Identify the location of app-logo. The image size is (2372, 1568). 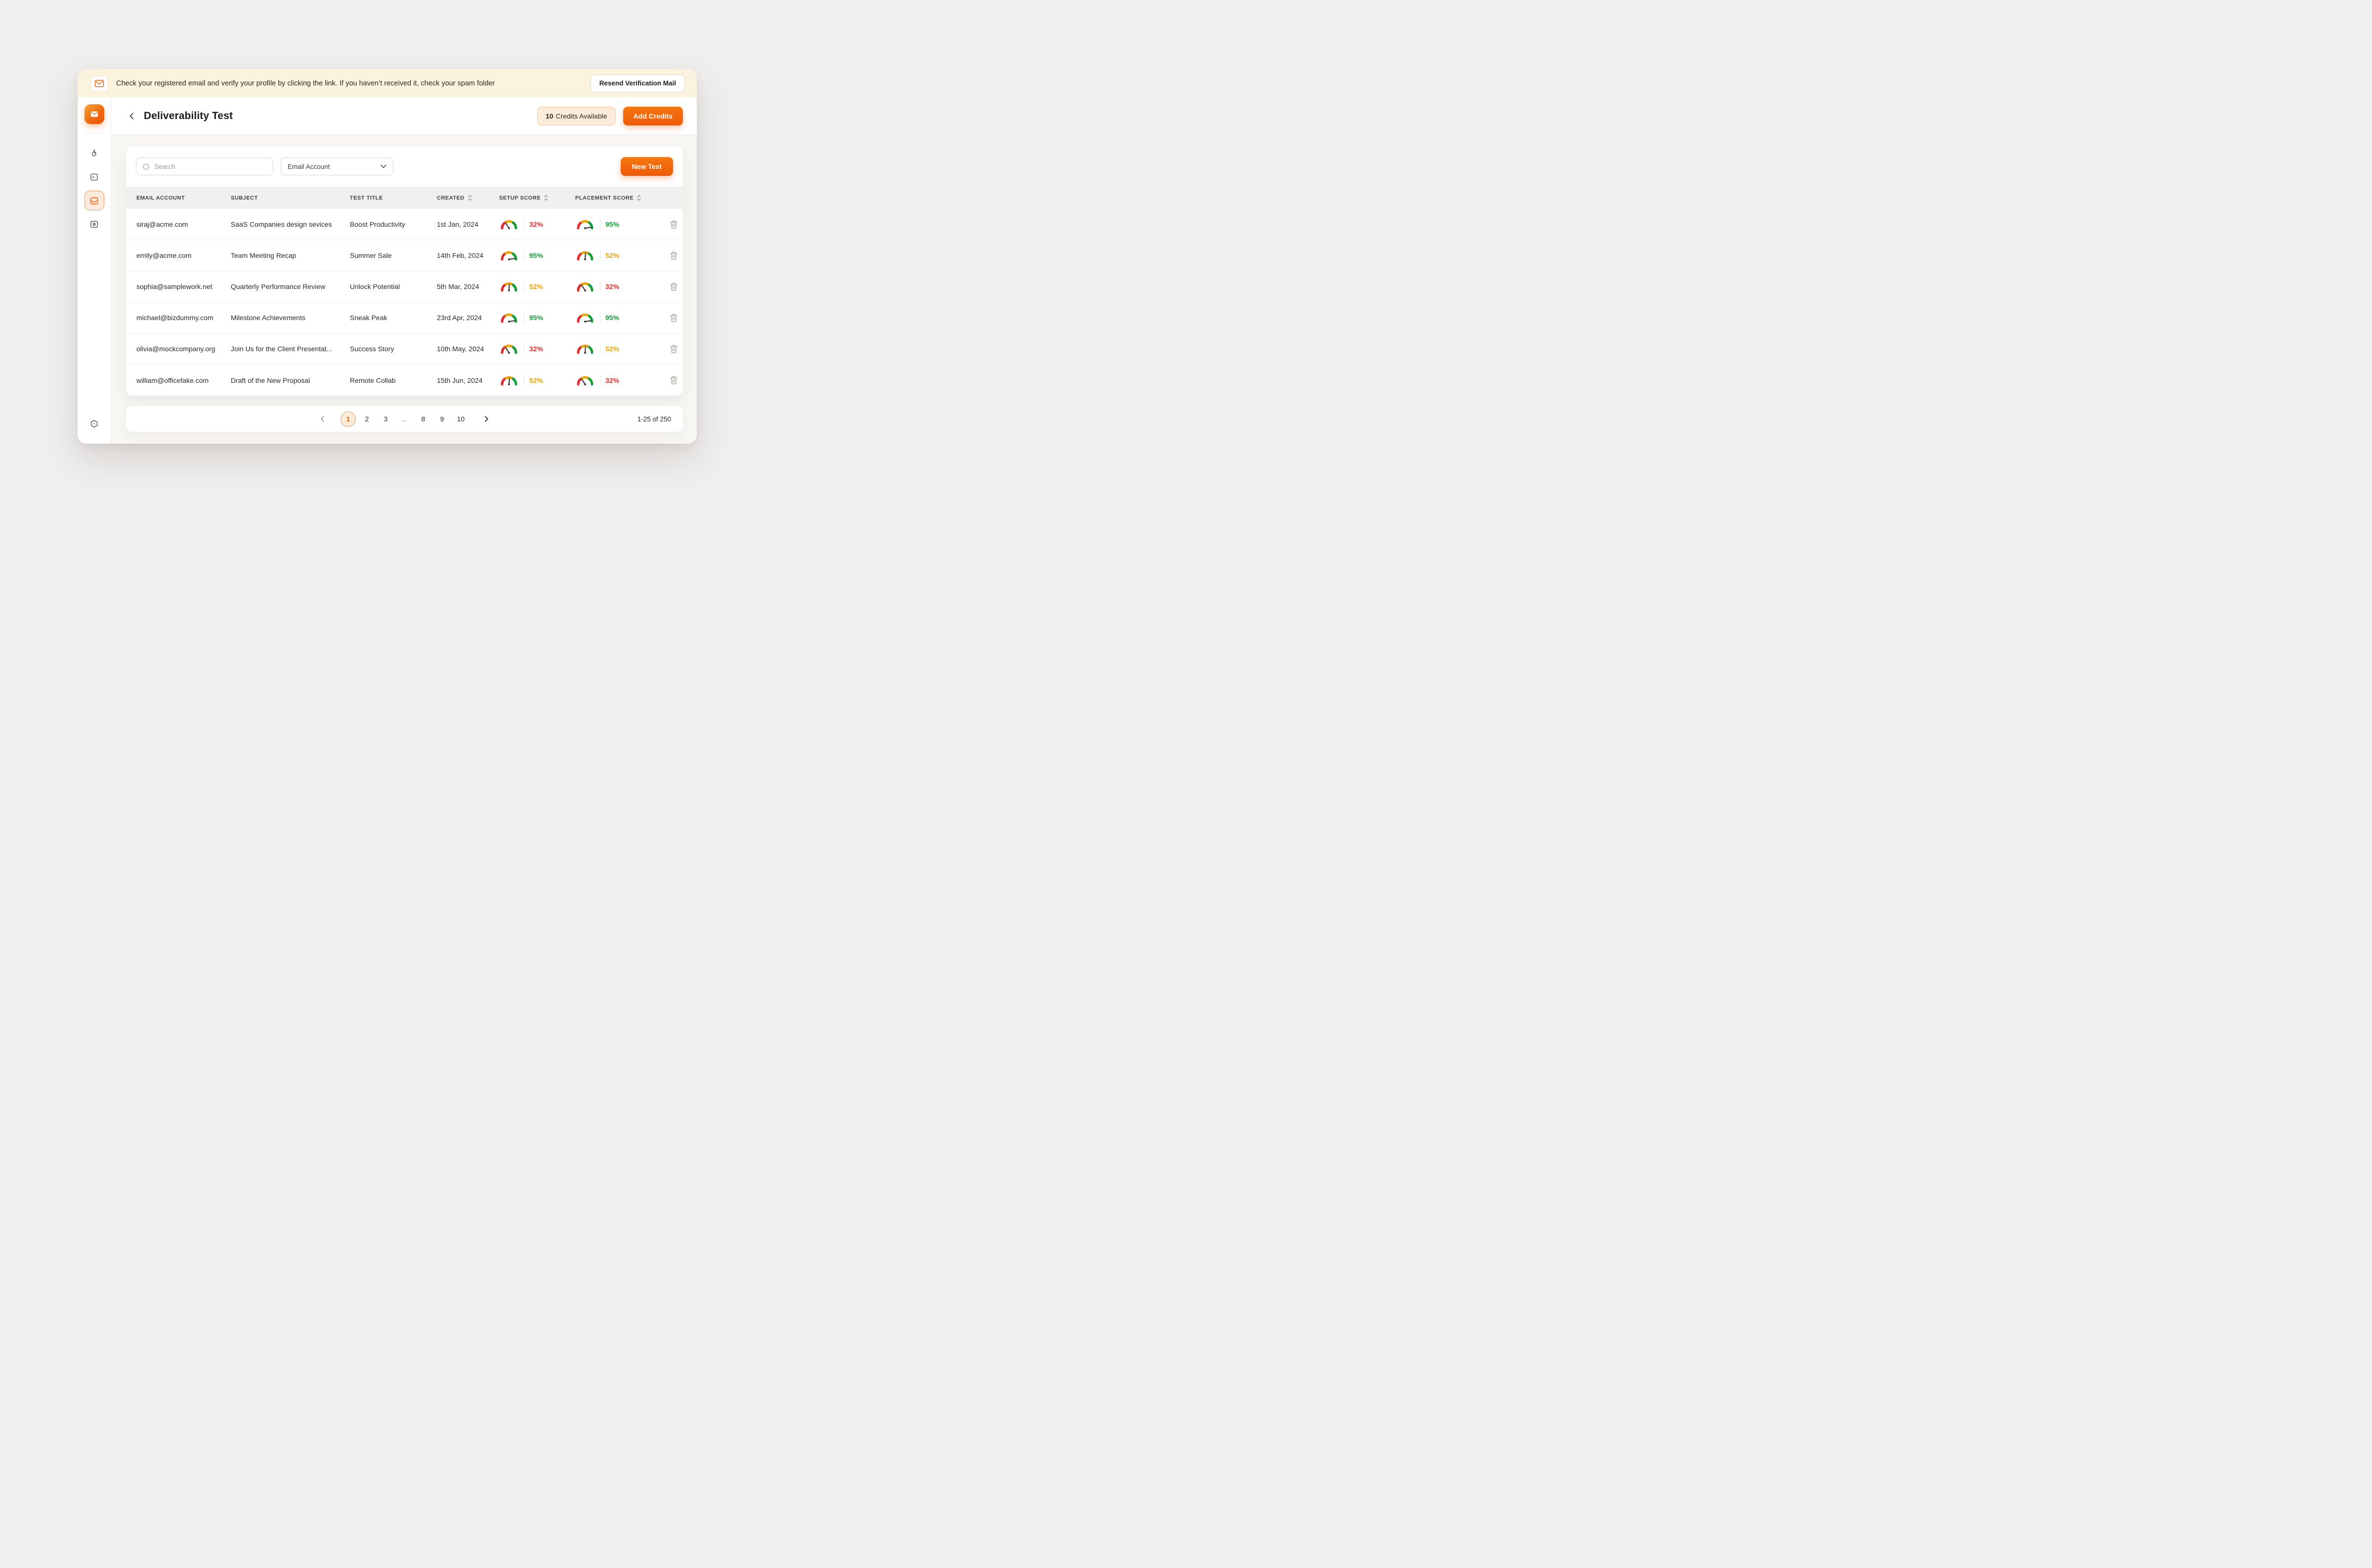
(94, 114).